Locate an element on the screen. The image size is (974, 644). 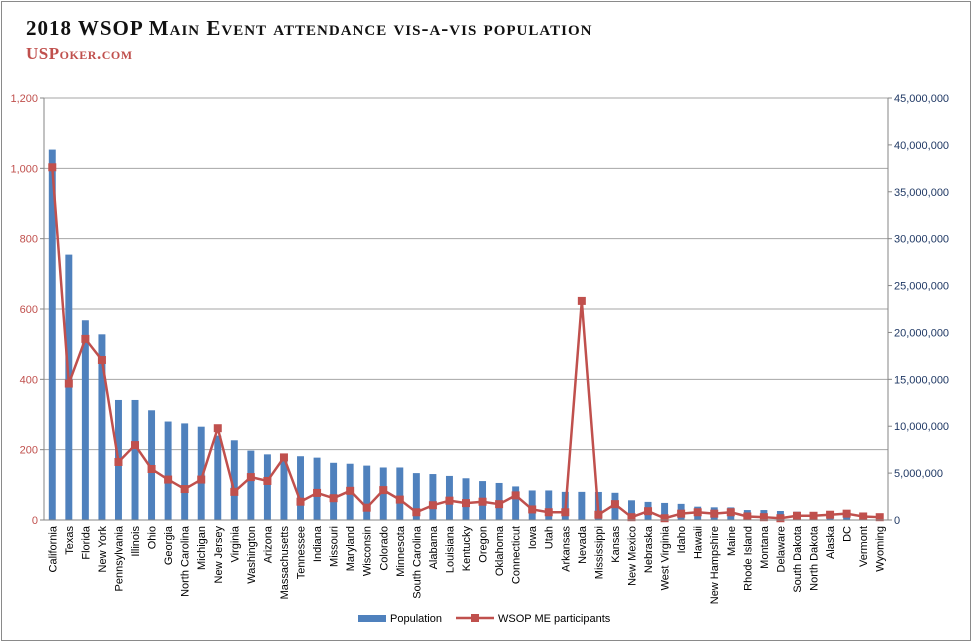
right-axis-tick-label: 30,000,000 is located at coordinates (921, 240).